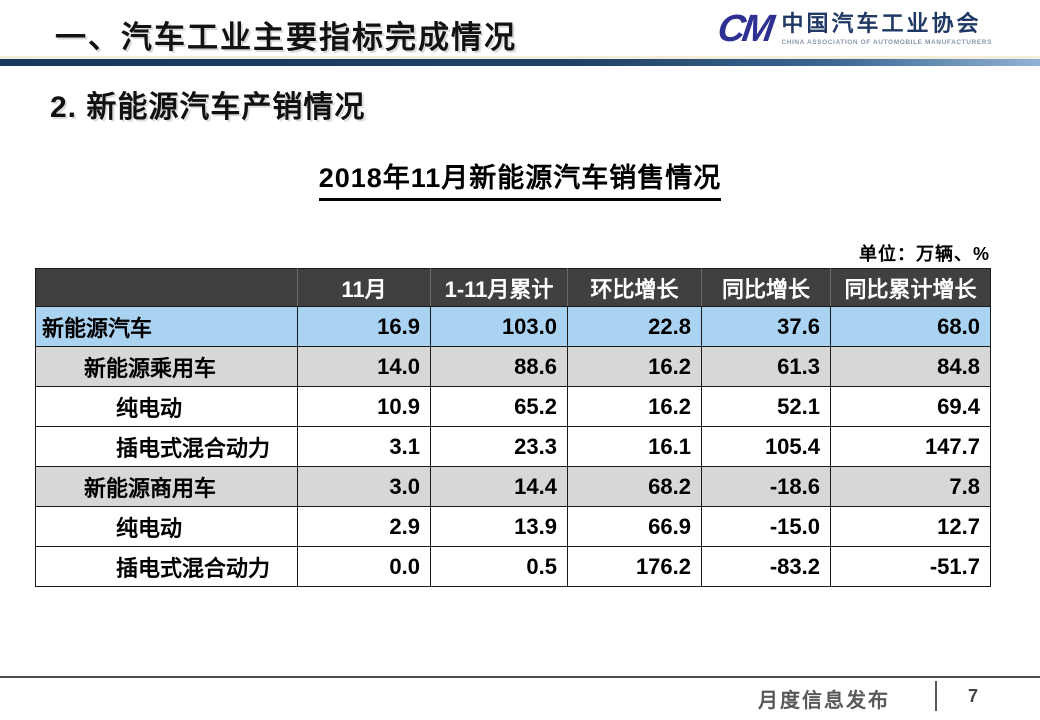 The image size is (1040, 720). Describe the element at coordinates (766, 287) in the screenshot. I see `col-header-yoy: 同比增长` at that location.